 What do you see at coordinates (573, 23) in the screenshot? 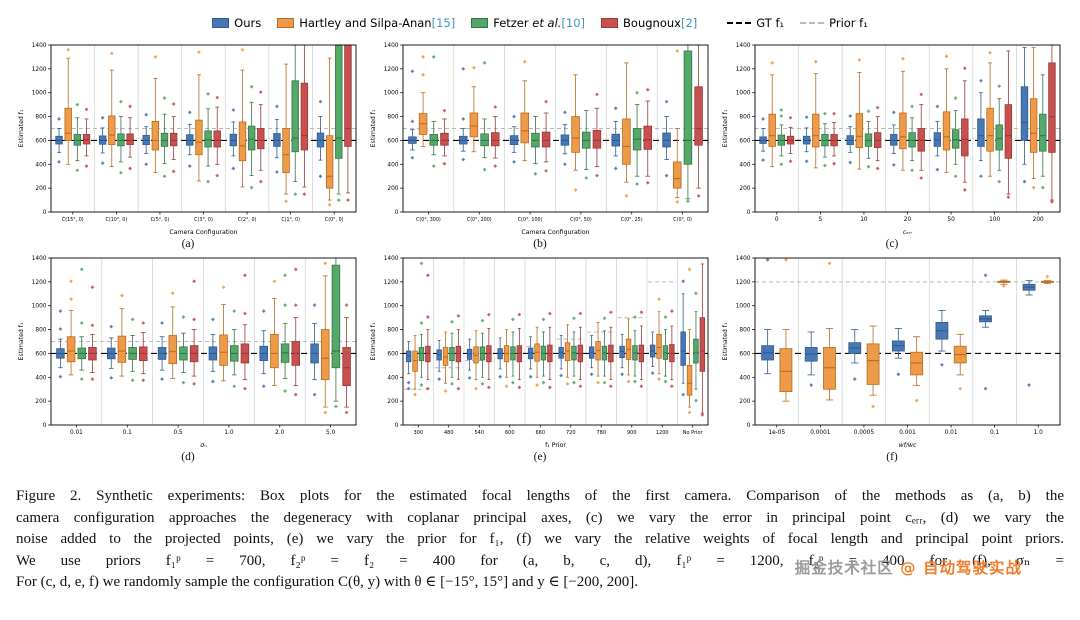
I see `citation-link: [10]` at bounding box center [573, 23].